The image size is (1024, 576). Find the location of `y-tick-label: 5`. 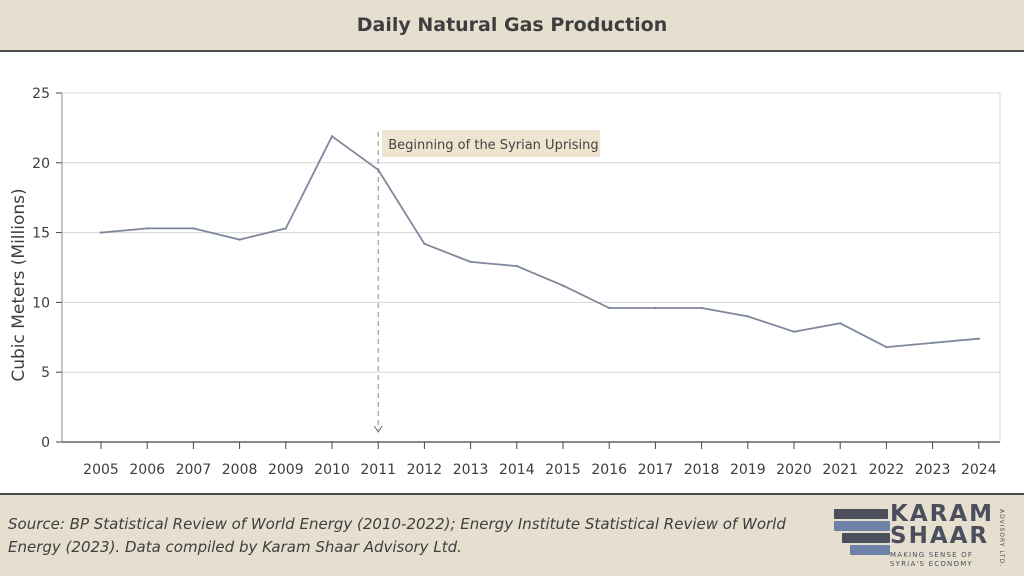

y-tick-label: 5 is located at coordinates (45, 373).